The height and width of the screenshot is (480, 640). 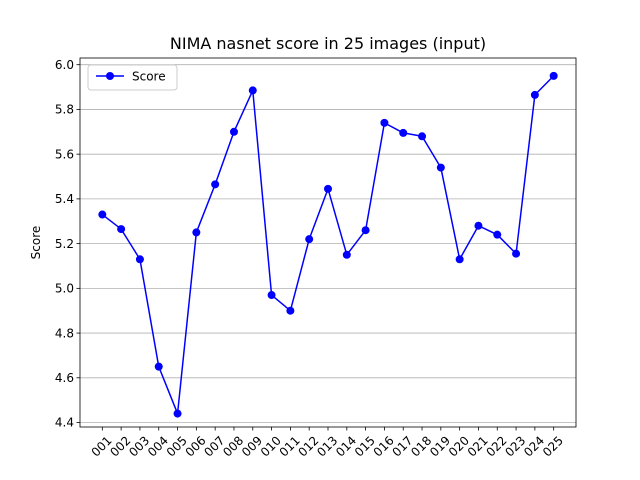 What do you see at coordinates (64, 199) in the screenshot?
I see `y-tick-label: 5.4` at bounding box center [64, 199].